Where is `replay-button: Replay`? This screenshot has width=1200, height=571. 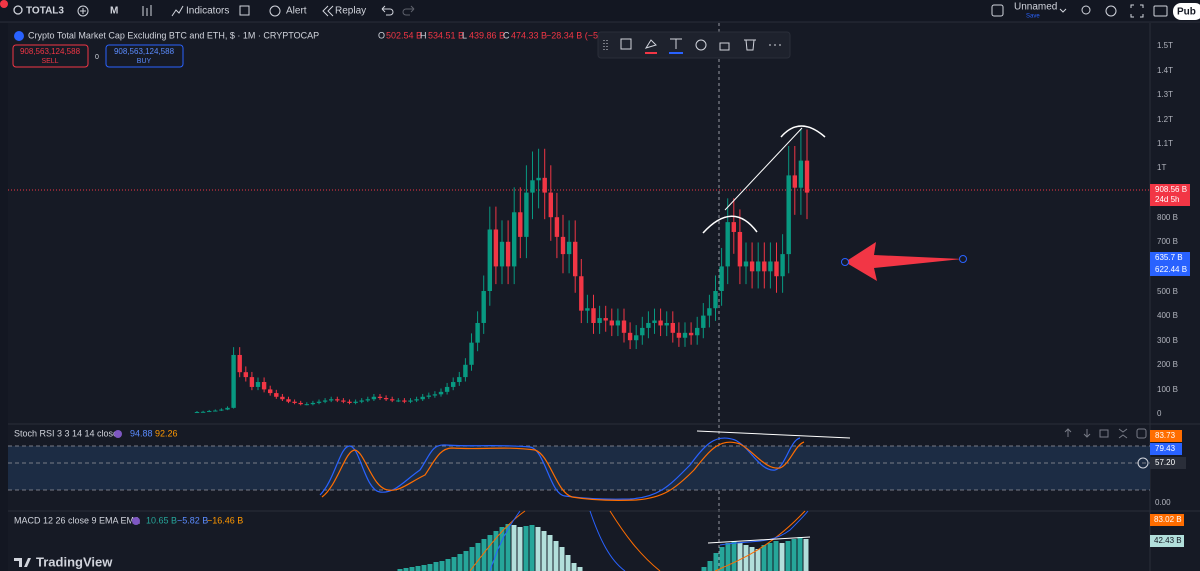
replay-button: Replay is located at coordinates (344, 11).